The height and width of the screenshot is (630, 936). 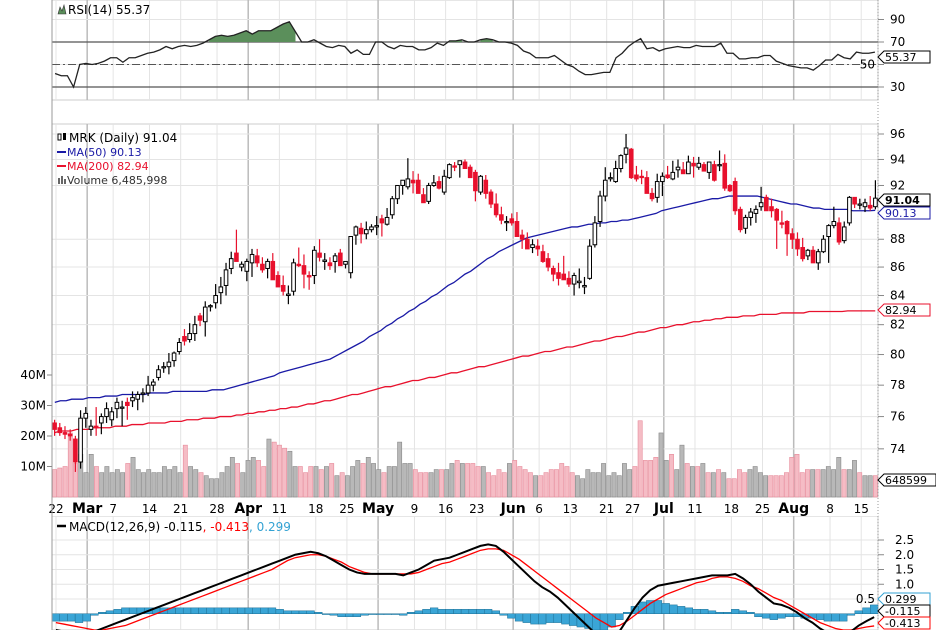 What do you see at coordinates (901, 599) in the screenshot?
I see `hist-badge-text: 0.299` at bounding box center [901, 599].